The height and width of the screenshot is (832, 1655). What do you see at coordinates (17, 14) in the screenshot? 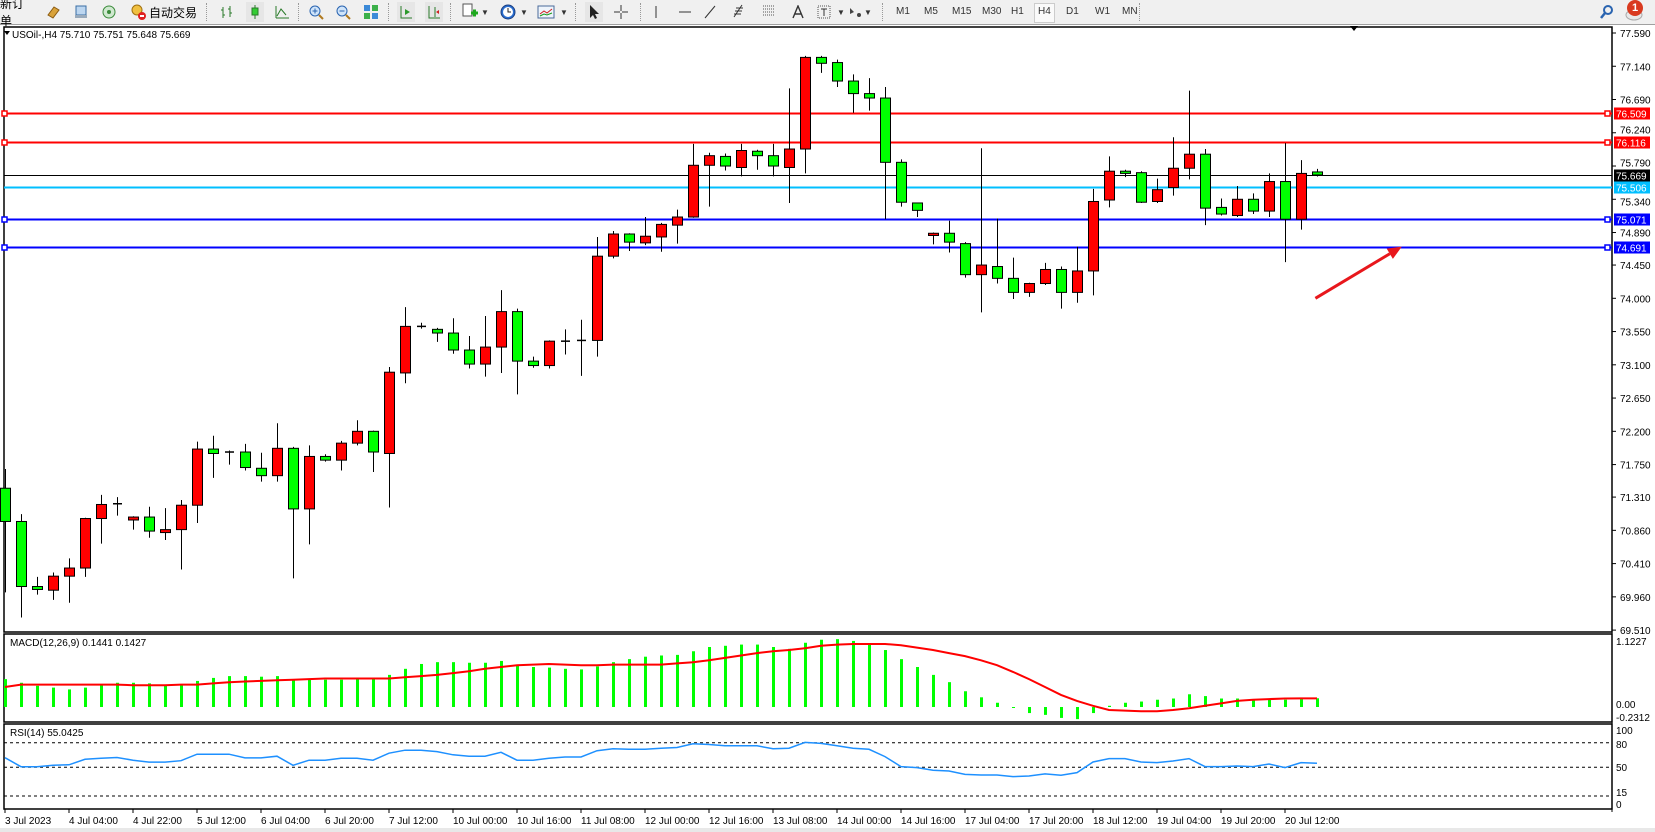
I see `new-order-button: 新订单` at bounding box center [17, 14].